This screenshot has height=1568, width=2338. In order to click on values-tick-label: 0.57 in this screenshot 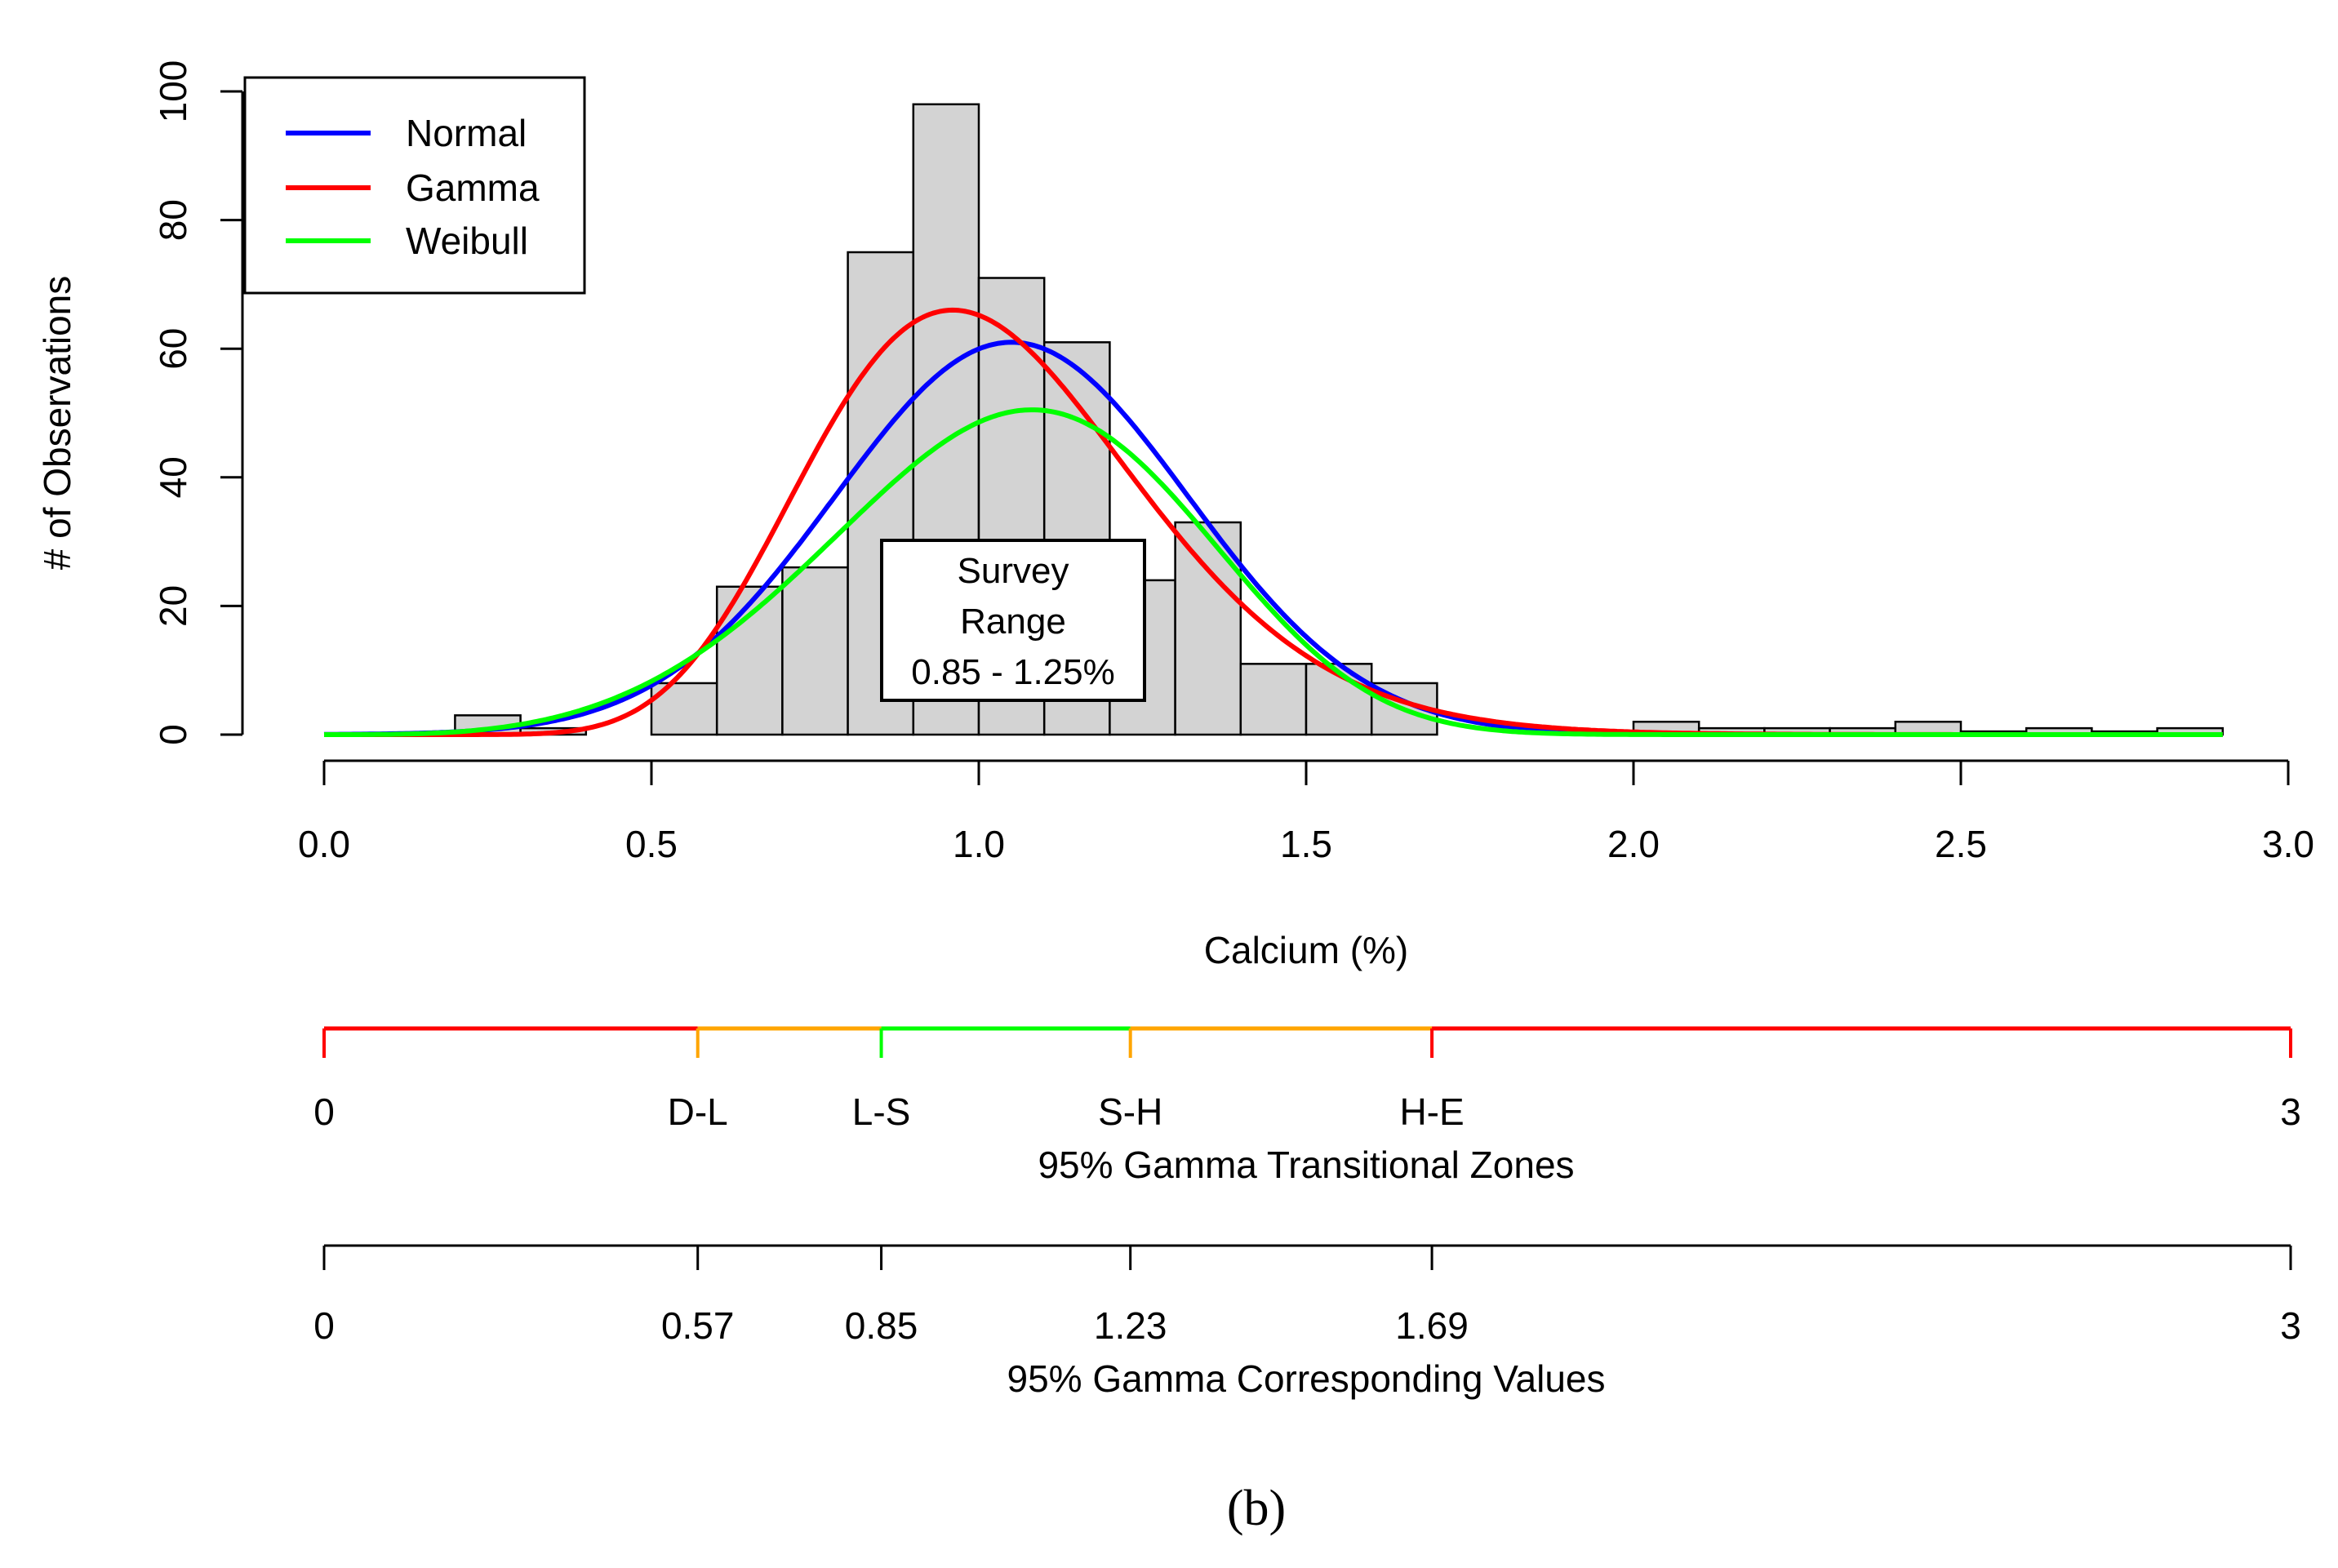, I will do `click(698, 1325)`.